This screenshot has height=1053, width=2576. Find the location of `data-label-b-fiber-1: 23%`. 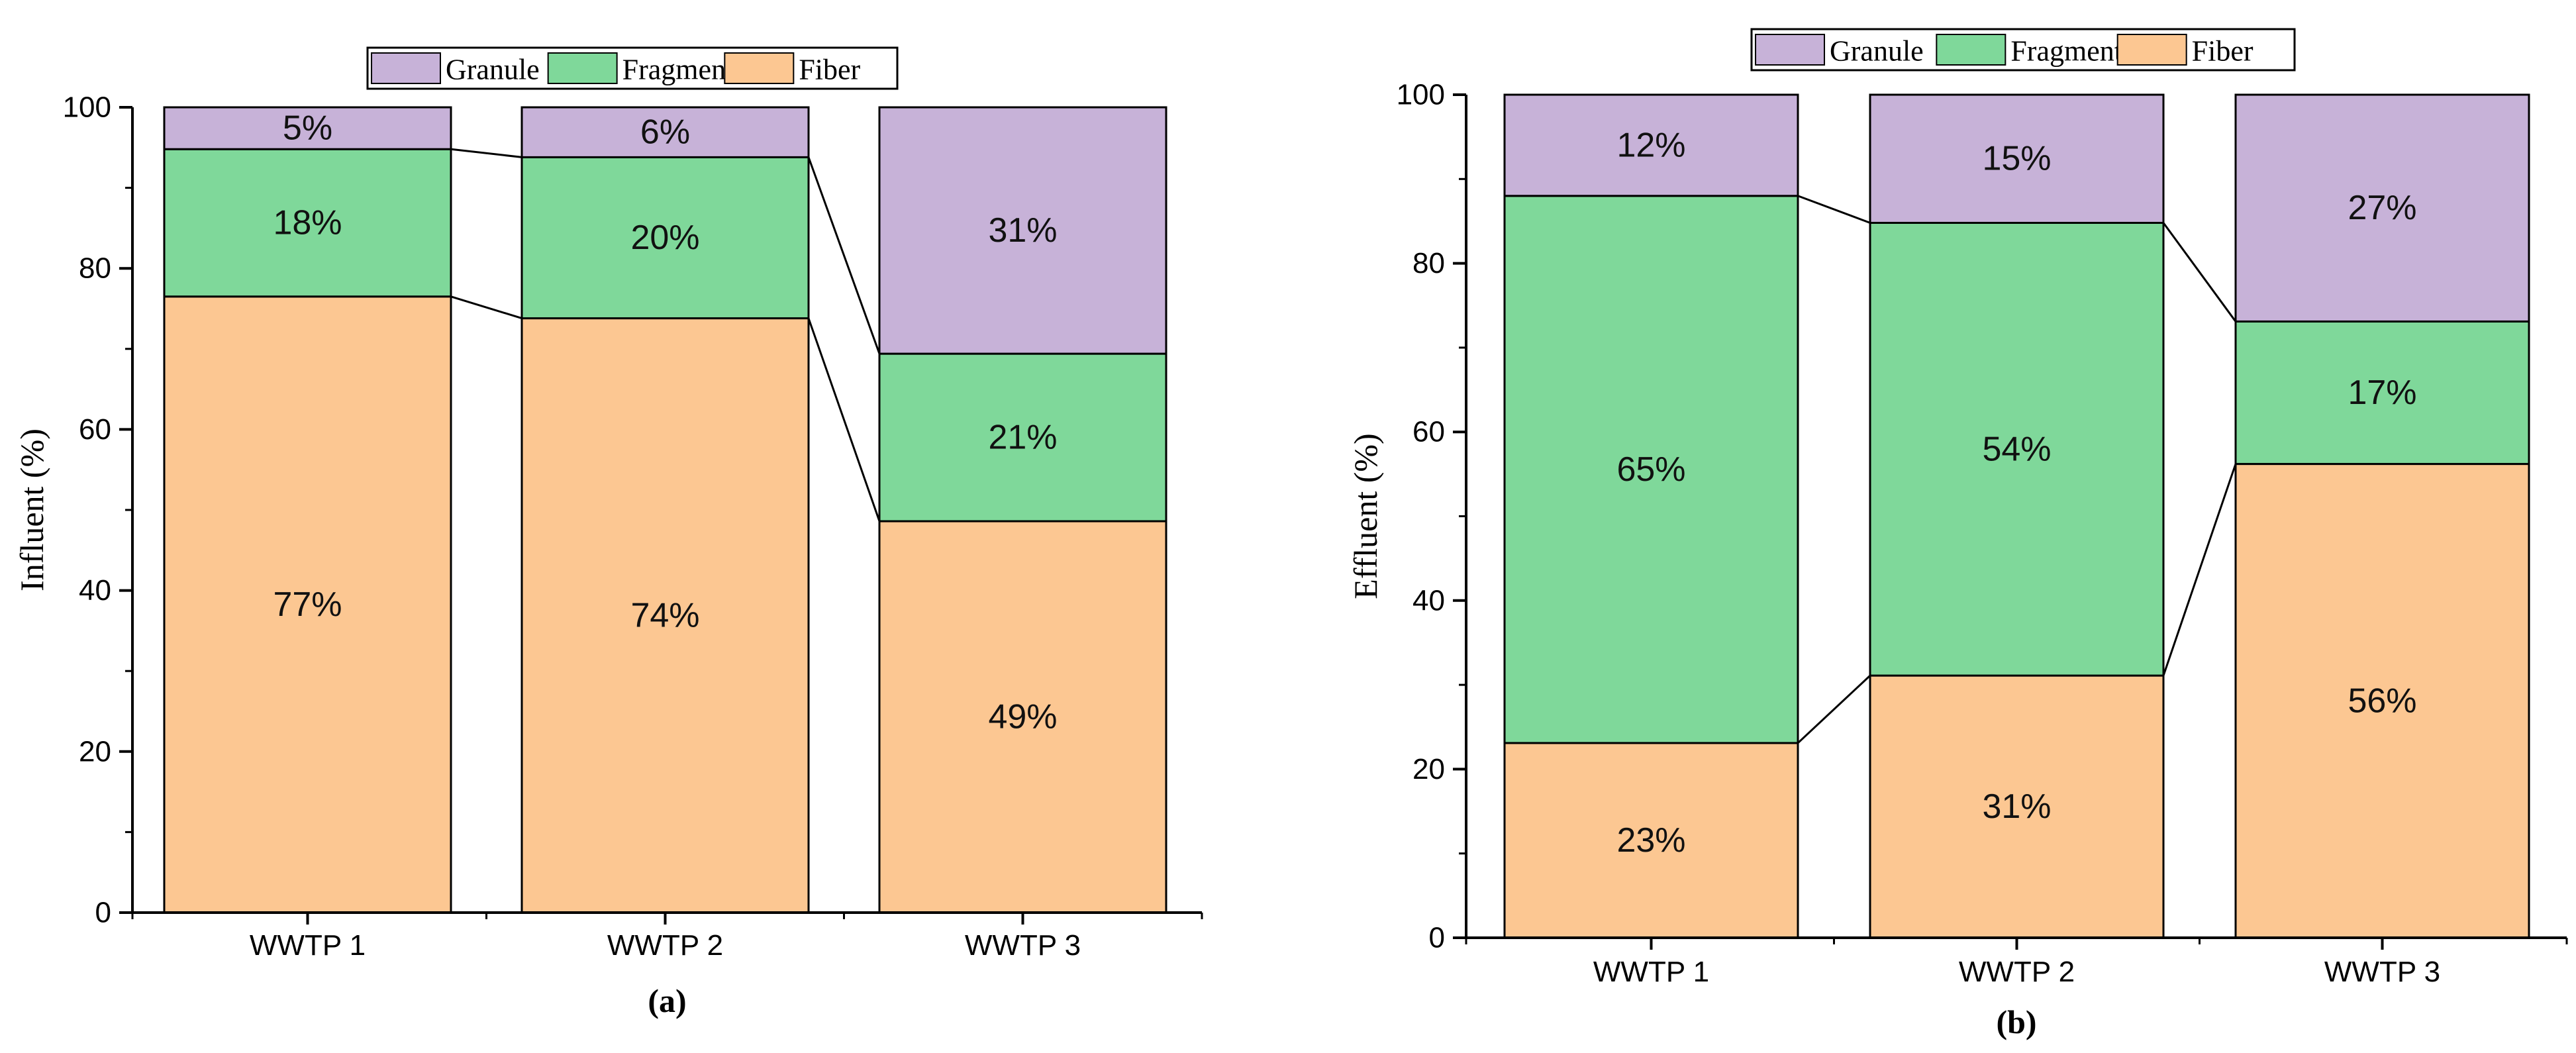

data-label-b-fiber-1: 23% is located at coordinates (1650, 840).